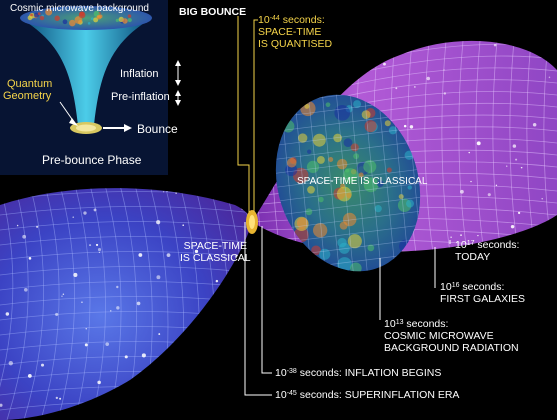 This screenshot has width=557, height=420. I want to click on inflation-base: 10, so click(281, 373).